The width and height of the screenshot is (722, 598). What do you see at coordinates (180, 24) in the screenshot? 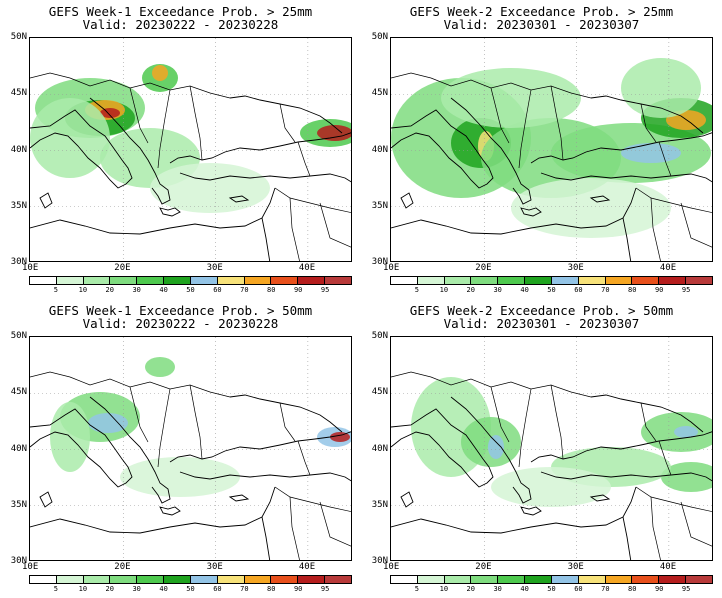
I see `panel-valid-dates: Valid: 20230222 - 20230228` at bounding box center [180, 24].